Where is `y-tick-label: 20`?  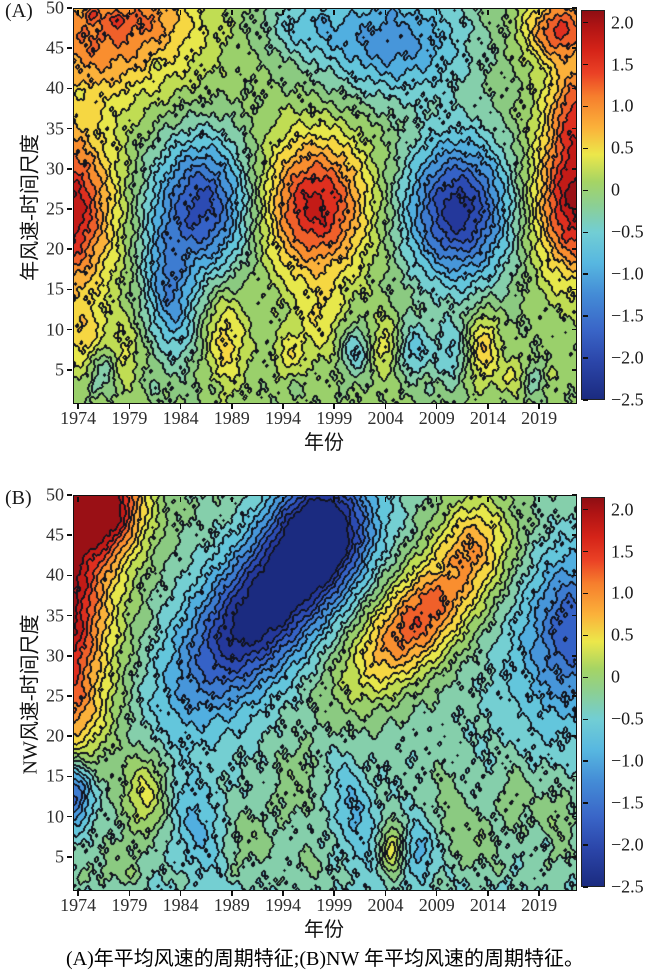 y-tick-label: 20 is located at coordinates (55, 735).